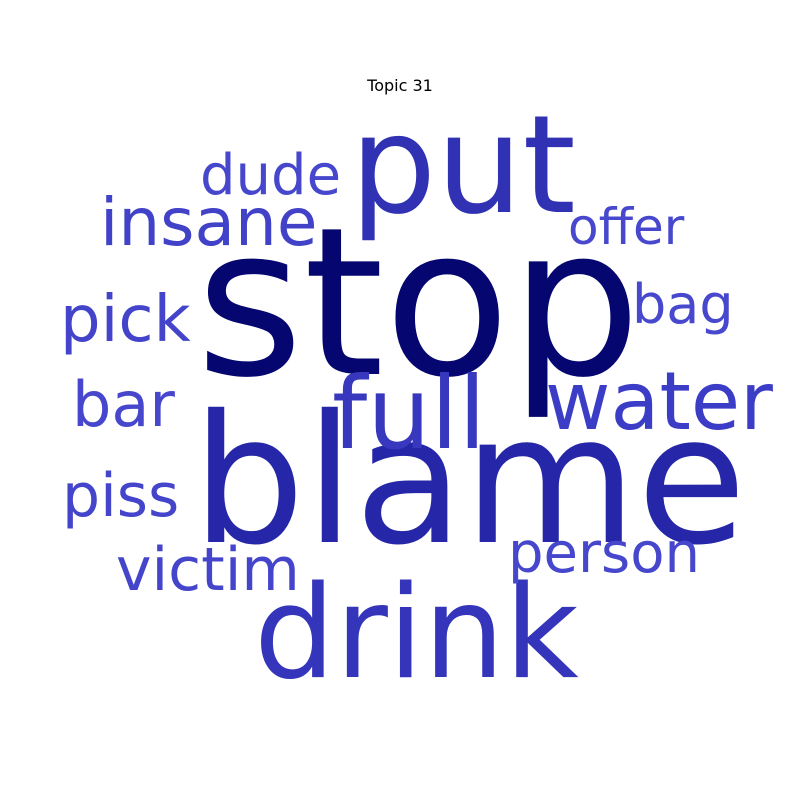 The height and width of the screenshot is (800, 800). Describe the element at coordinates (208, 570) in the screenshot. I see `word-victim: victim` at that location.